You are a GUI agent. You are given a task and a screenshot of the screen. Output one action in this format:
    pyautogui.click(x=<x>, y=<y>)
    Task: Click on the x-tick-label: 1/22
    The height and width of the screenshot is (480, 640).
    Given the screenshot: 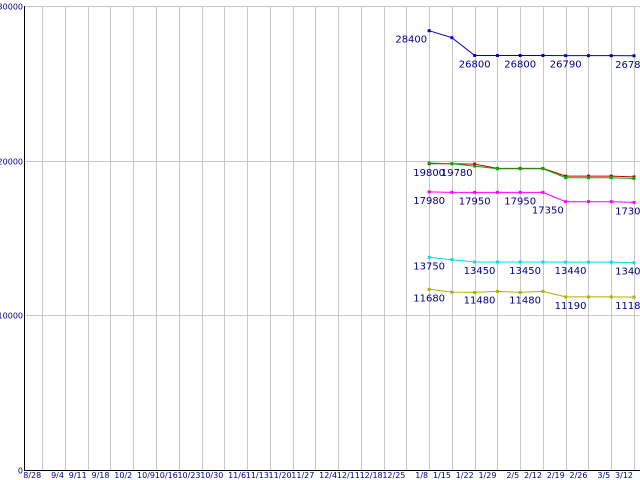 What is the action you would take?
    pyautogui.click(x=465, y=475)
    